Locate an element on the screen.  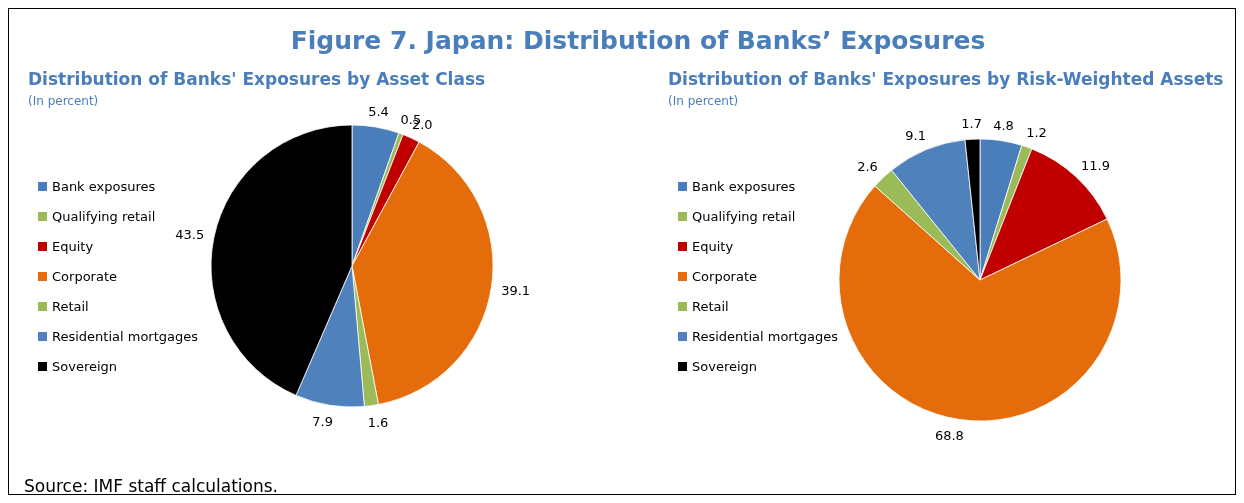
data-label: 11.9 is located at coordinates (1095, 166).